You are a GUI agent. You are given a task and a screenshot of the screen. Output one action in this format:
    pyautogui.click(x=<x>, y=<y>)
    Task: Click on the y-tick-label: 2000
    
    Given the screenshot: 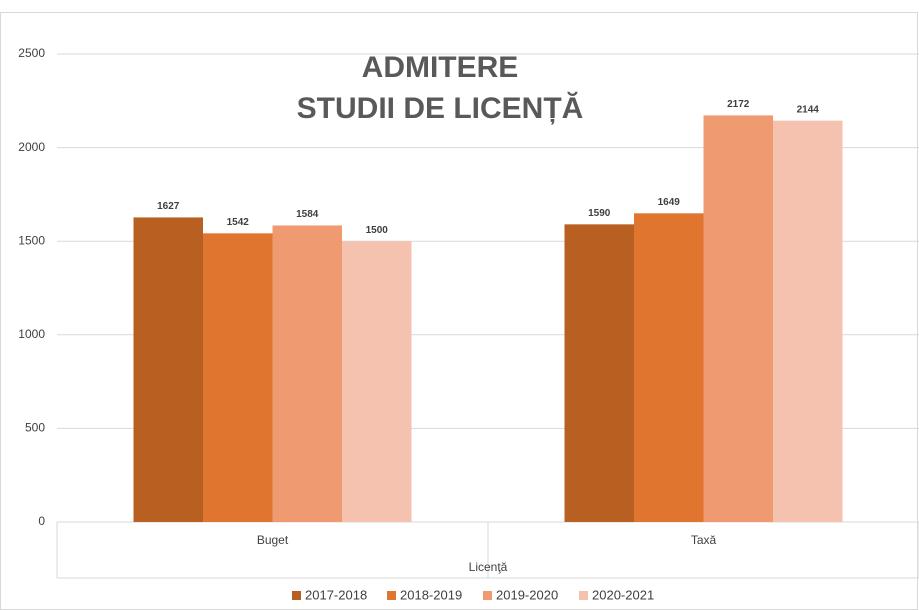 What is the action you would take?
    pyautogui.click(x=31, y=147)
    